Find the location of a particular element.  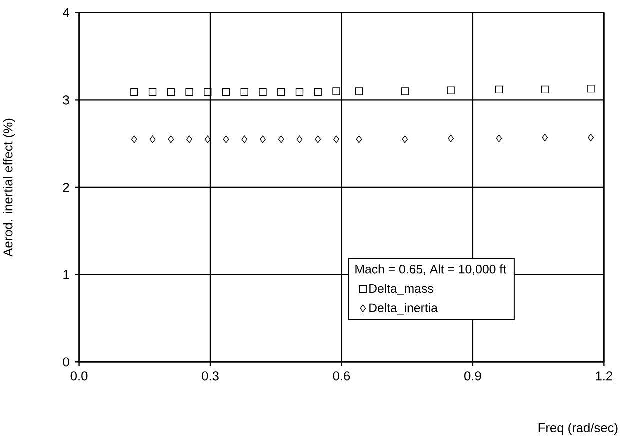

x-tick-label: 0.6 is located at coordinates (341, 375).